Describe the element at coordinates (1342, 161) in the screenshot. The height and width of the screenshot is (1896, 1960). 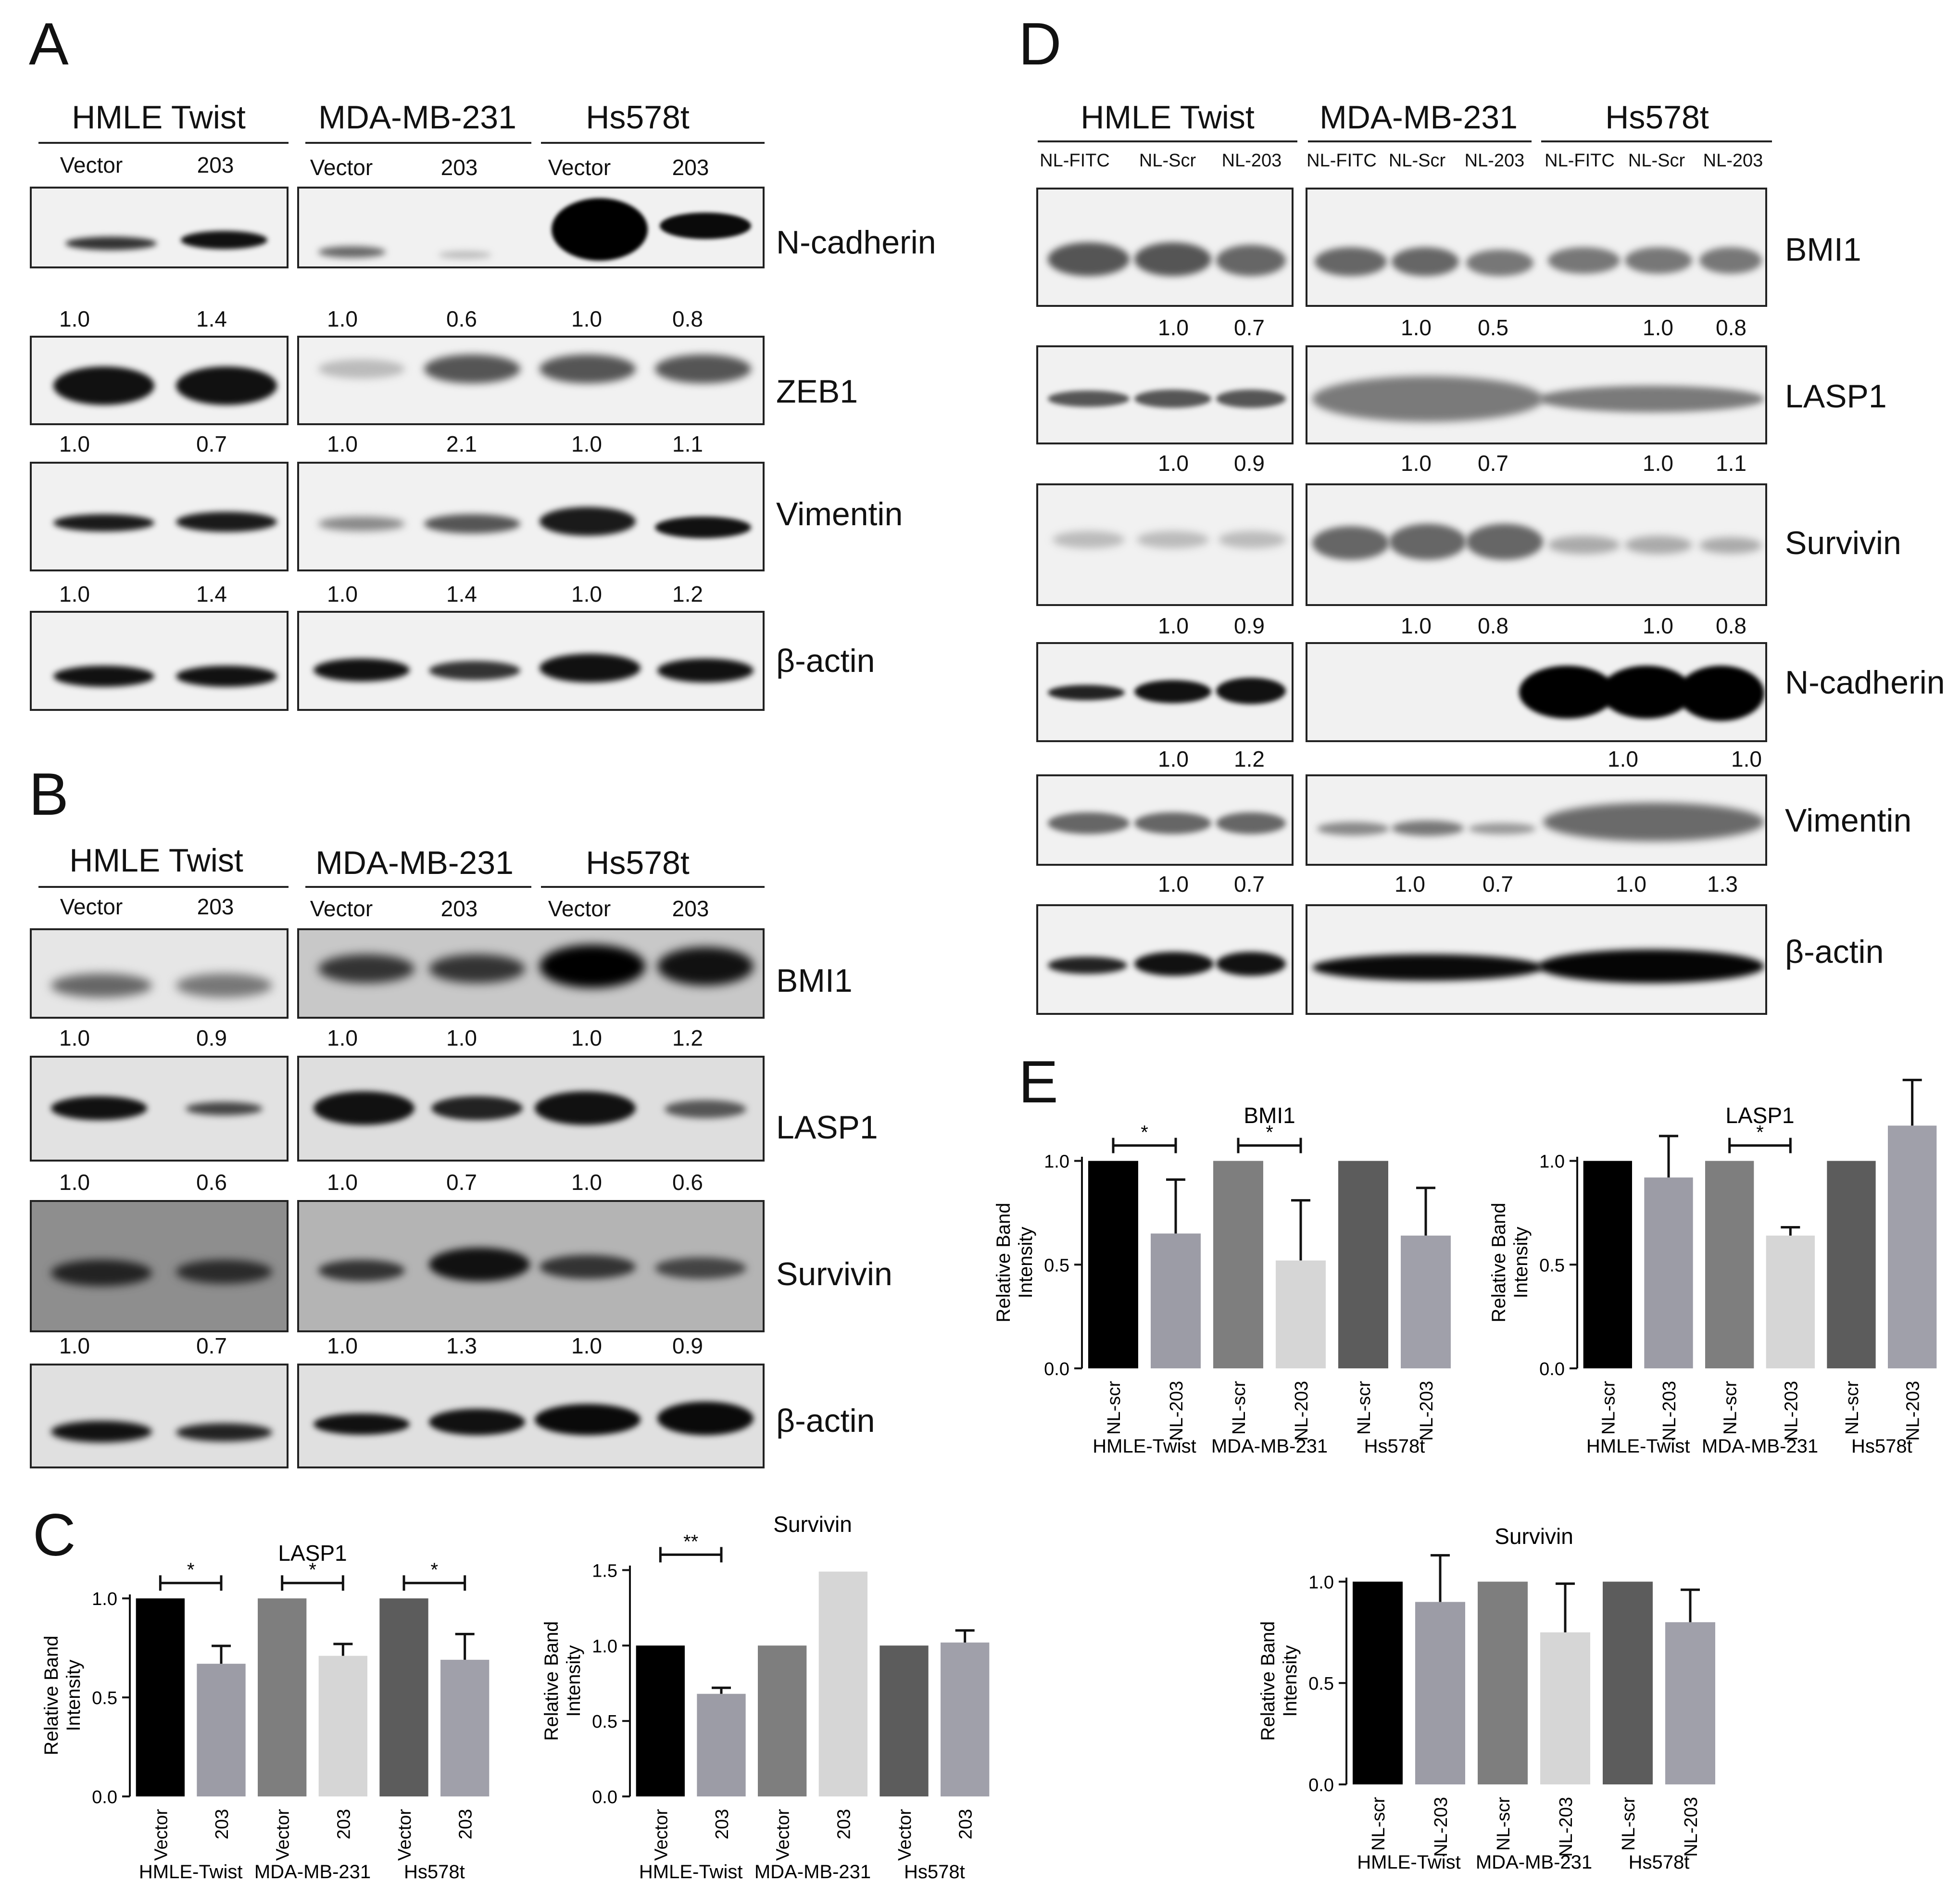
I see `lane-label: NL-FITC` at that location.